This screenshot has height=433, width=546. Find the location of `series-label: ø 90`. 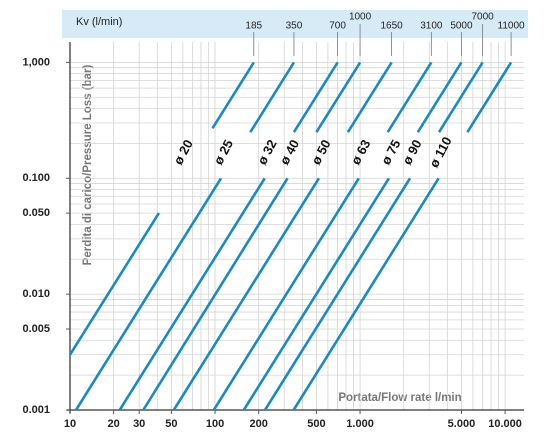

series-label: ø 90 is located at coordinates (411, 152).